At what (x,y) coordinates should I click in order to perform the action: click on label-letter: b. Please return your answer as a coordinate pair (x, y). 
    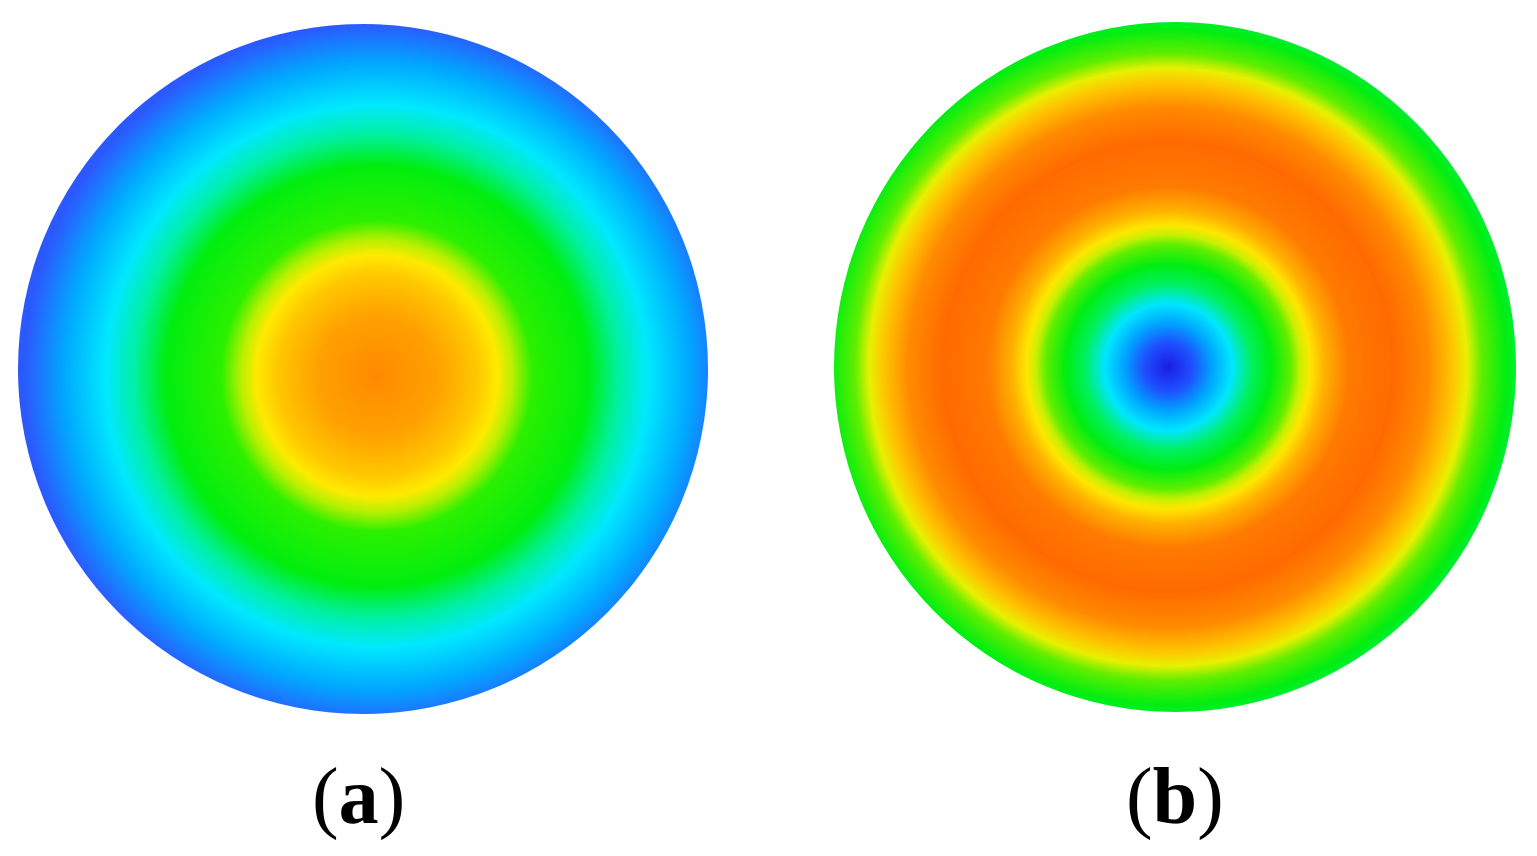
    Looking at the image, I should click on (1175, 797).